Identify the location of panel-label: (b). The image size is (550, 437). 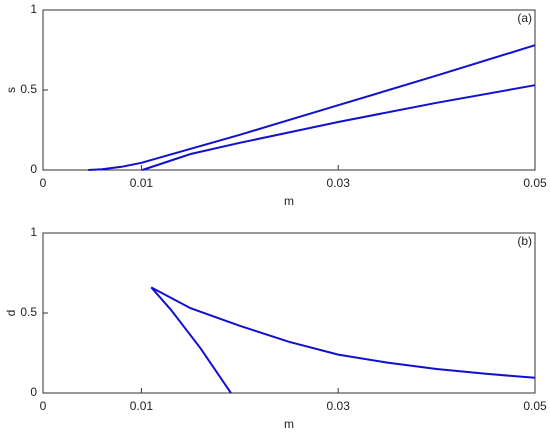
(524, 241).